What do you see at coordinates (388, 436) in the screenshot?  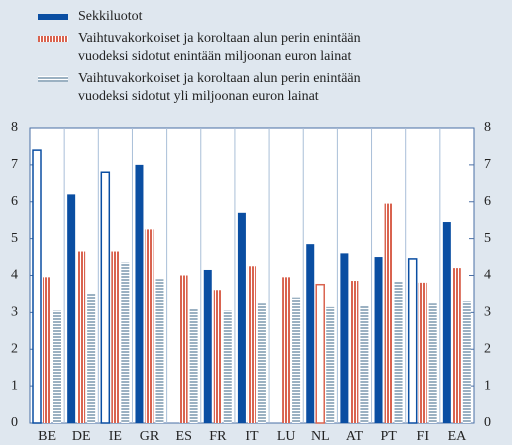 I see `x-tick-label: PT` at bounding box center [388, 436].